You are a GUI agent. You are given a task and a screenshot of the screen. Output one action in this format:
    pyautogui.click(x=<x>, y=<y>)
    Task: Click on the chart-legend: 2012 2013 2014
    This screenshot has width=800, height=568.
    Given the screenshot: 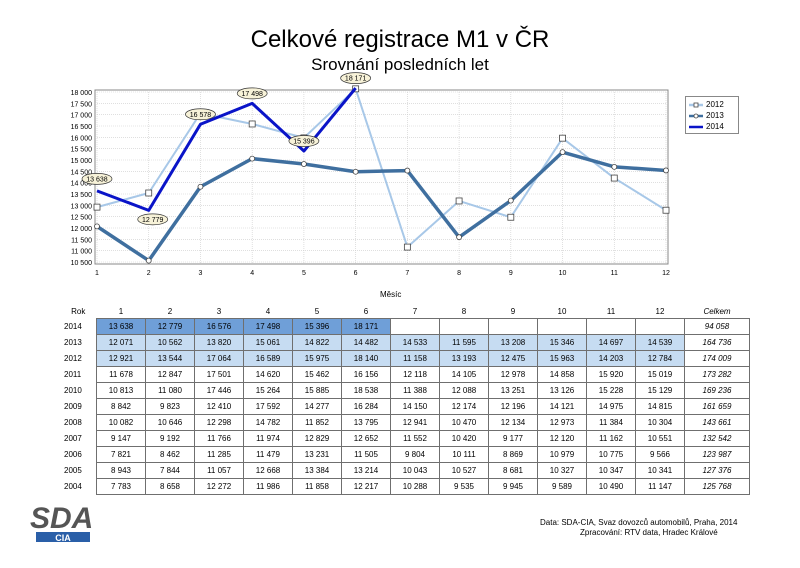 What is the action you would take?
    pyautogui.click(x=712, y=115)
    